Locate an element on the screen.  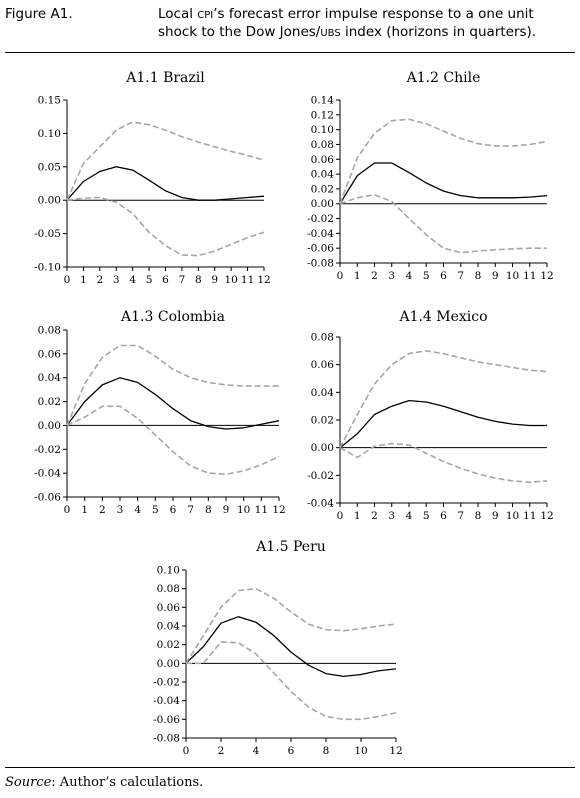
caption-text: index (horizons in quarters). is located at coordinates (438, 32).